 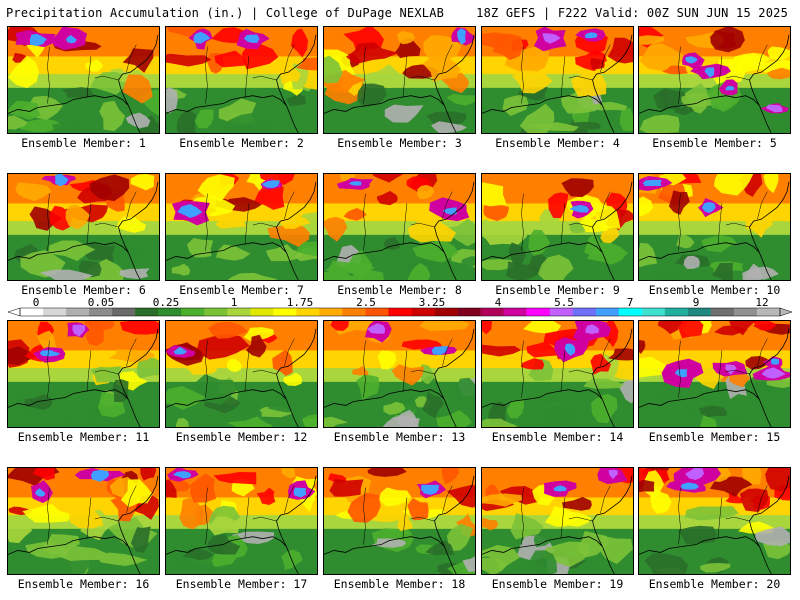 What do you see at coordinates (498, 302) in the screenshot?
I see `colorbar-tick-label: 4` at bounding box center [498, 302].